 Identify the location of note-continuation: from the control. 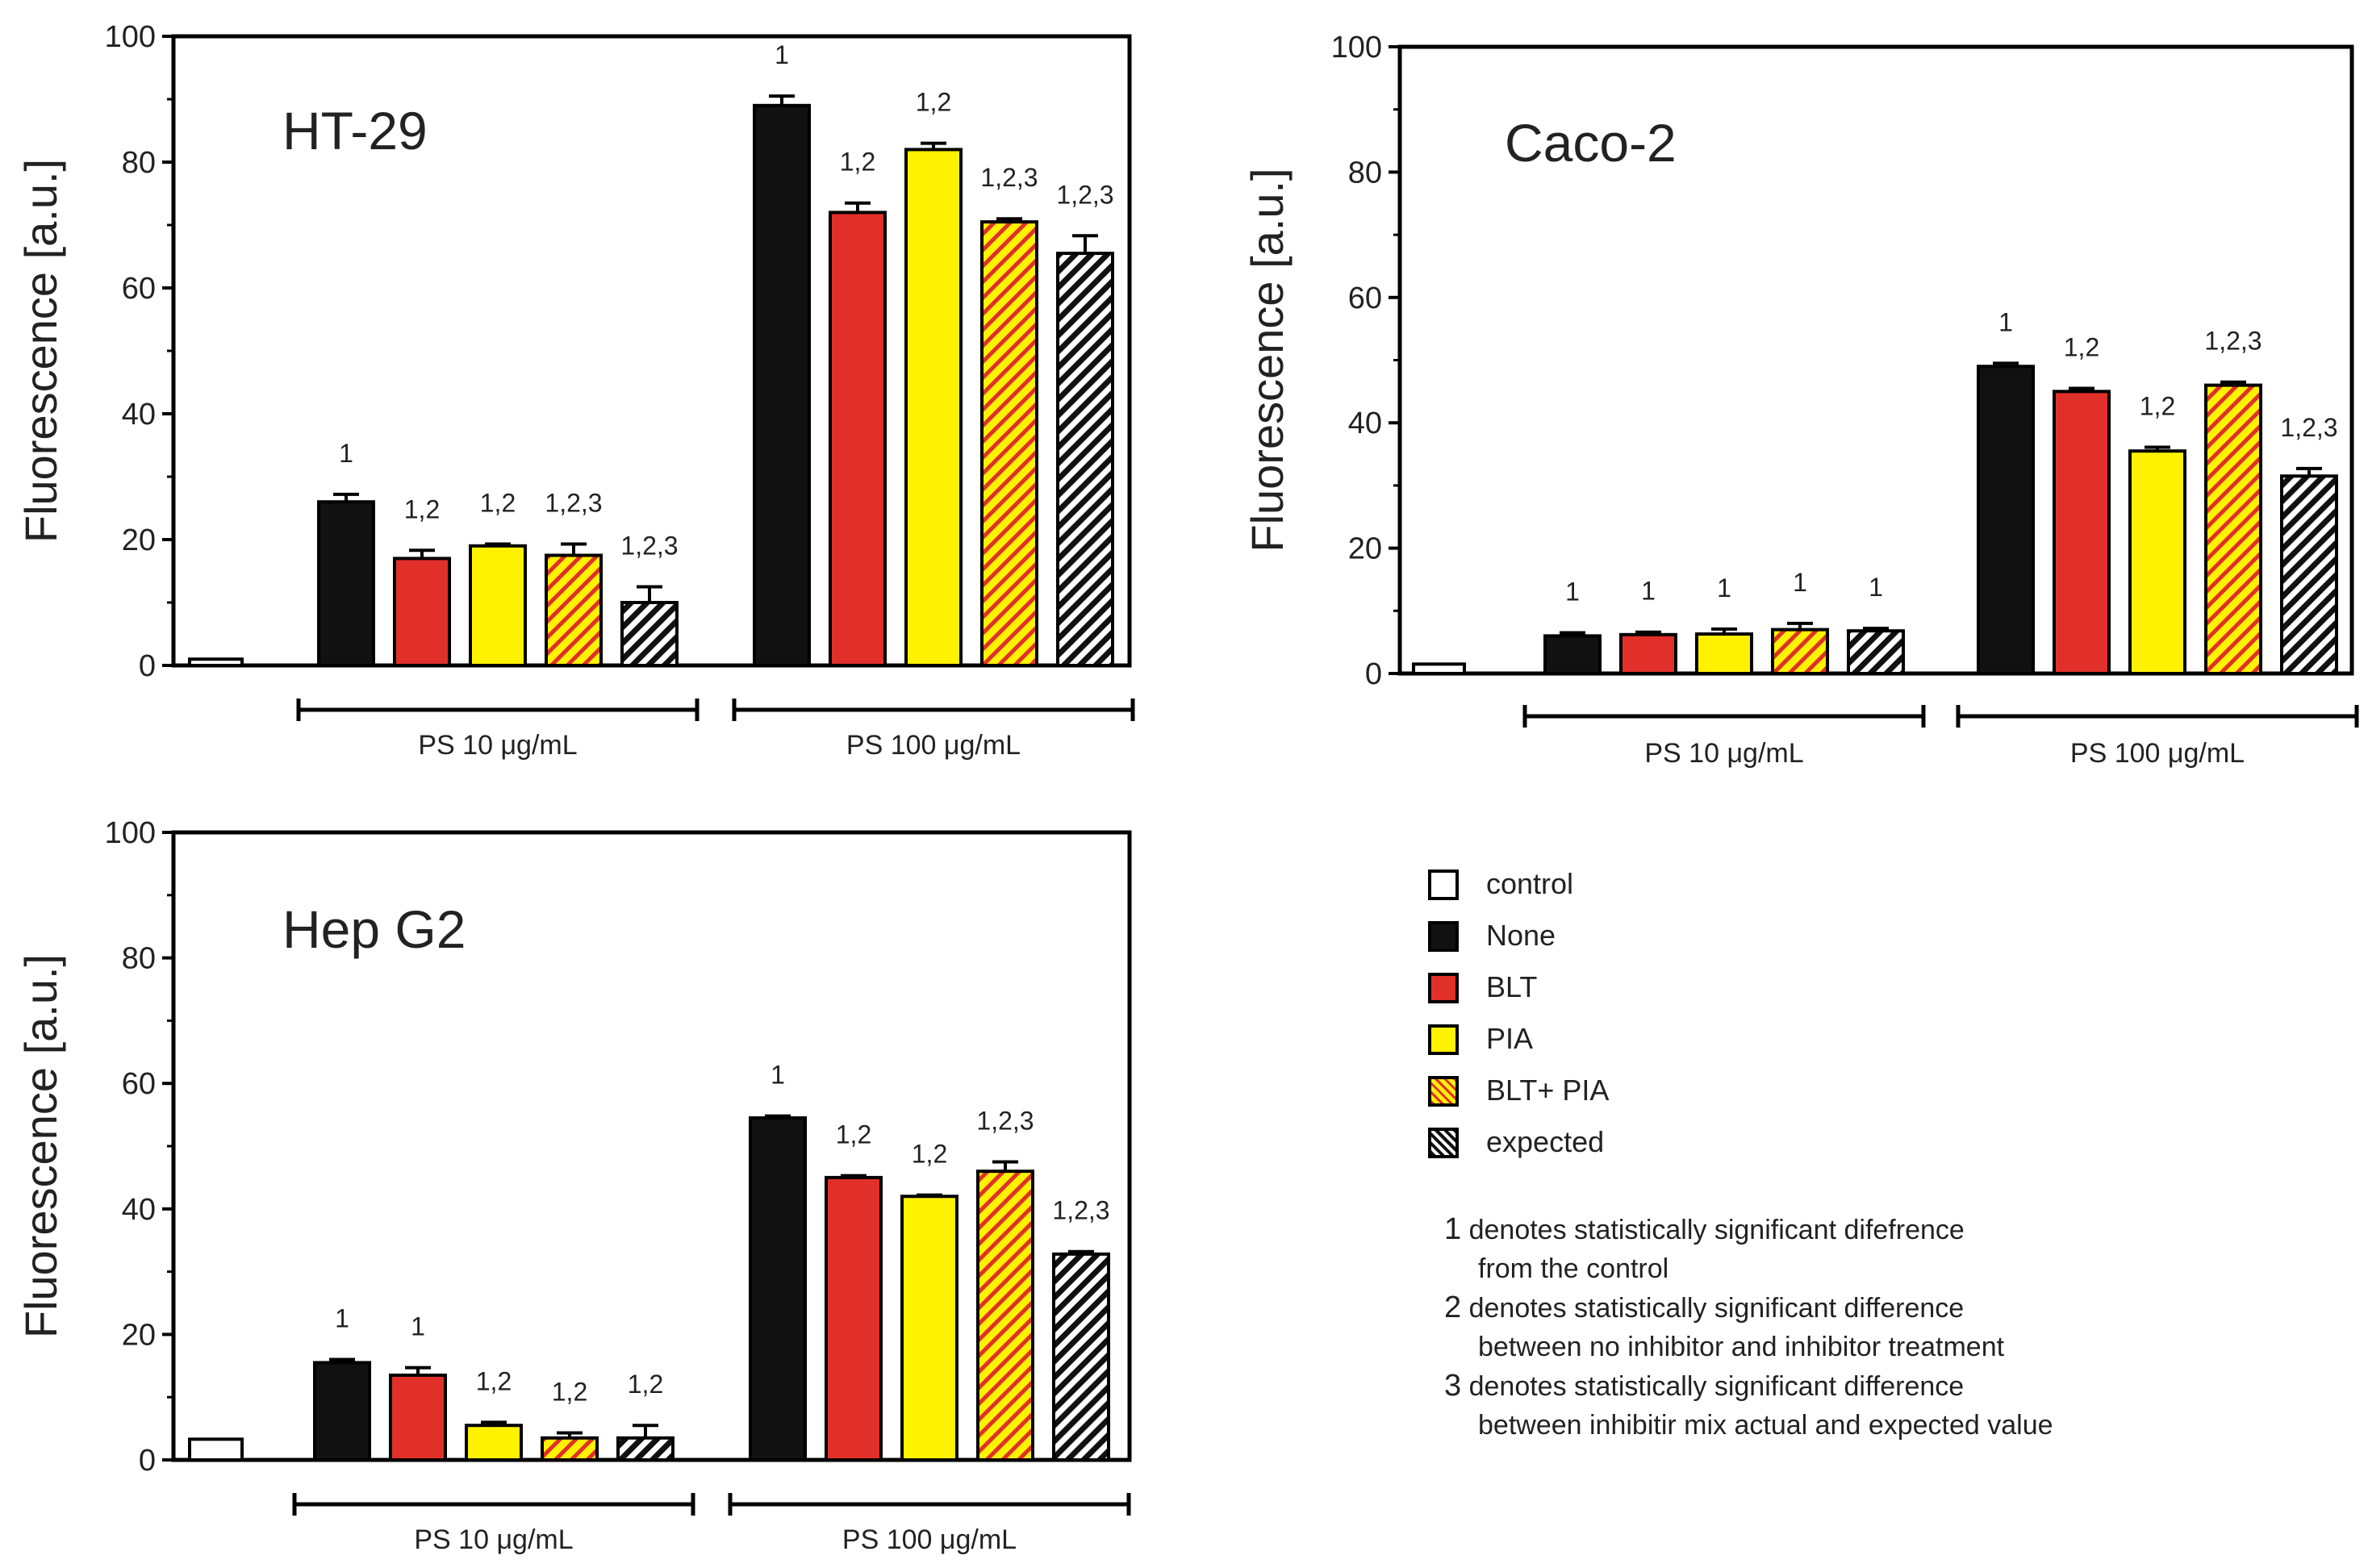
(1573, 1269).